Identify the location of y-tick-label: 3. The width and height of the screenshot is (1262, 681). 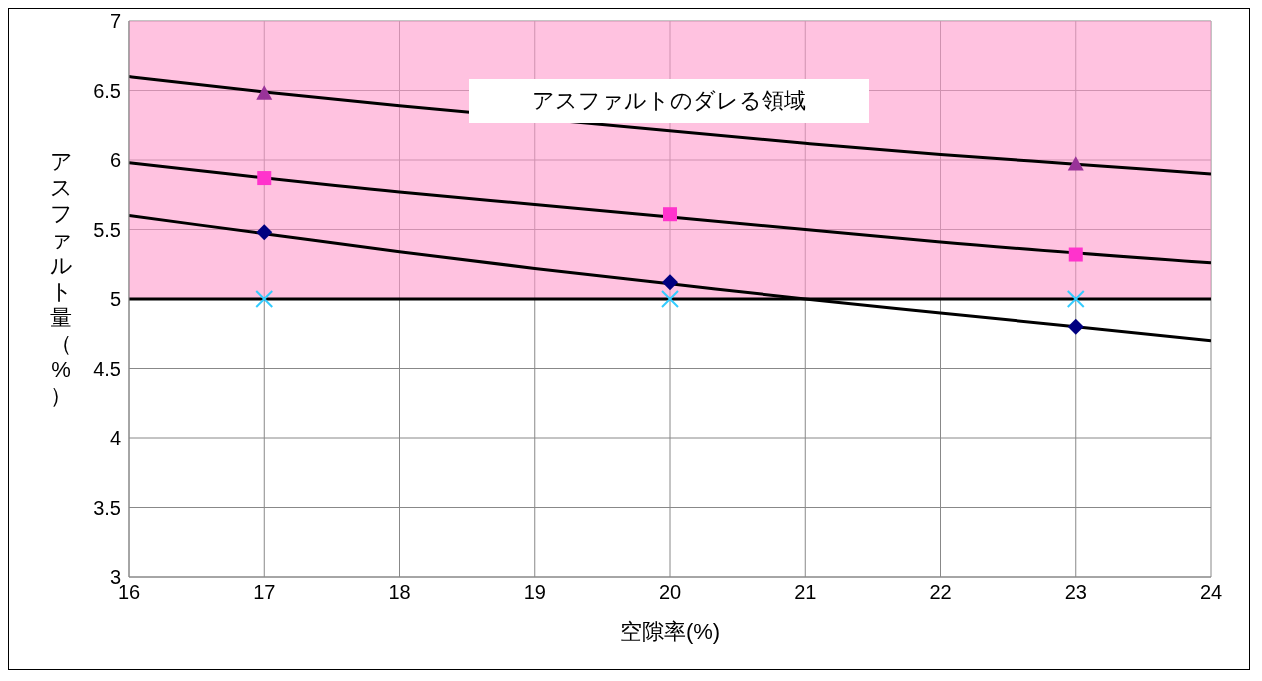
(115, 577).